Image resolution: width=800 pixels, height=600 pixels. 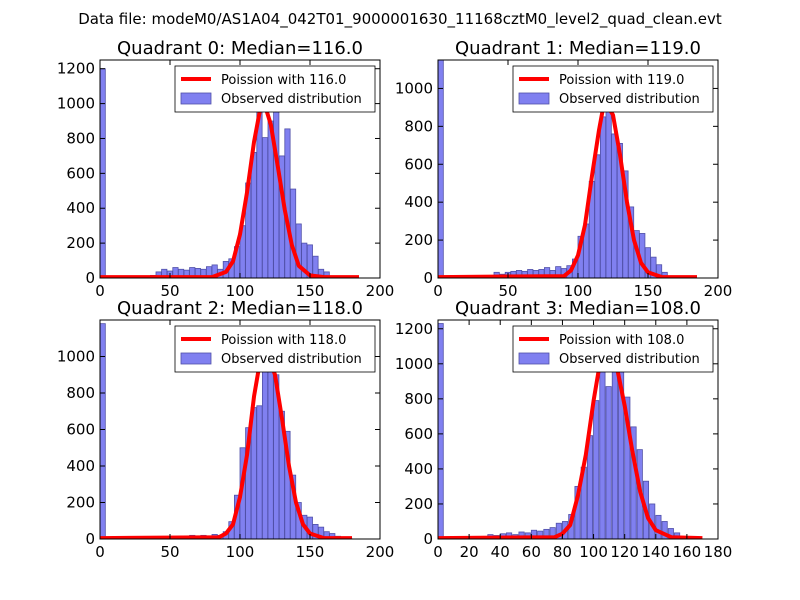 What do you see at coordinates (275, 89) in the screenshot?
I see `legend: Poission with 116.0 Observed distribution` at bounding box center [275, 89].